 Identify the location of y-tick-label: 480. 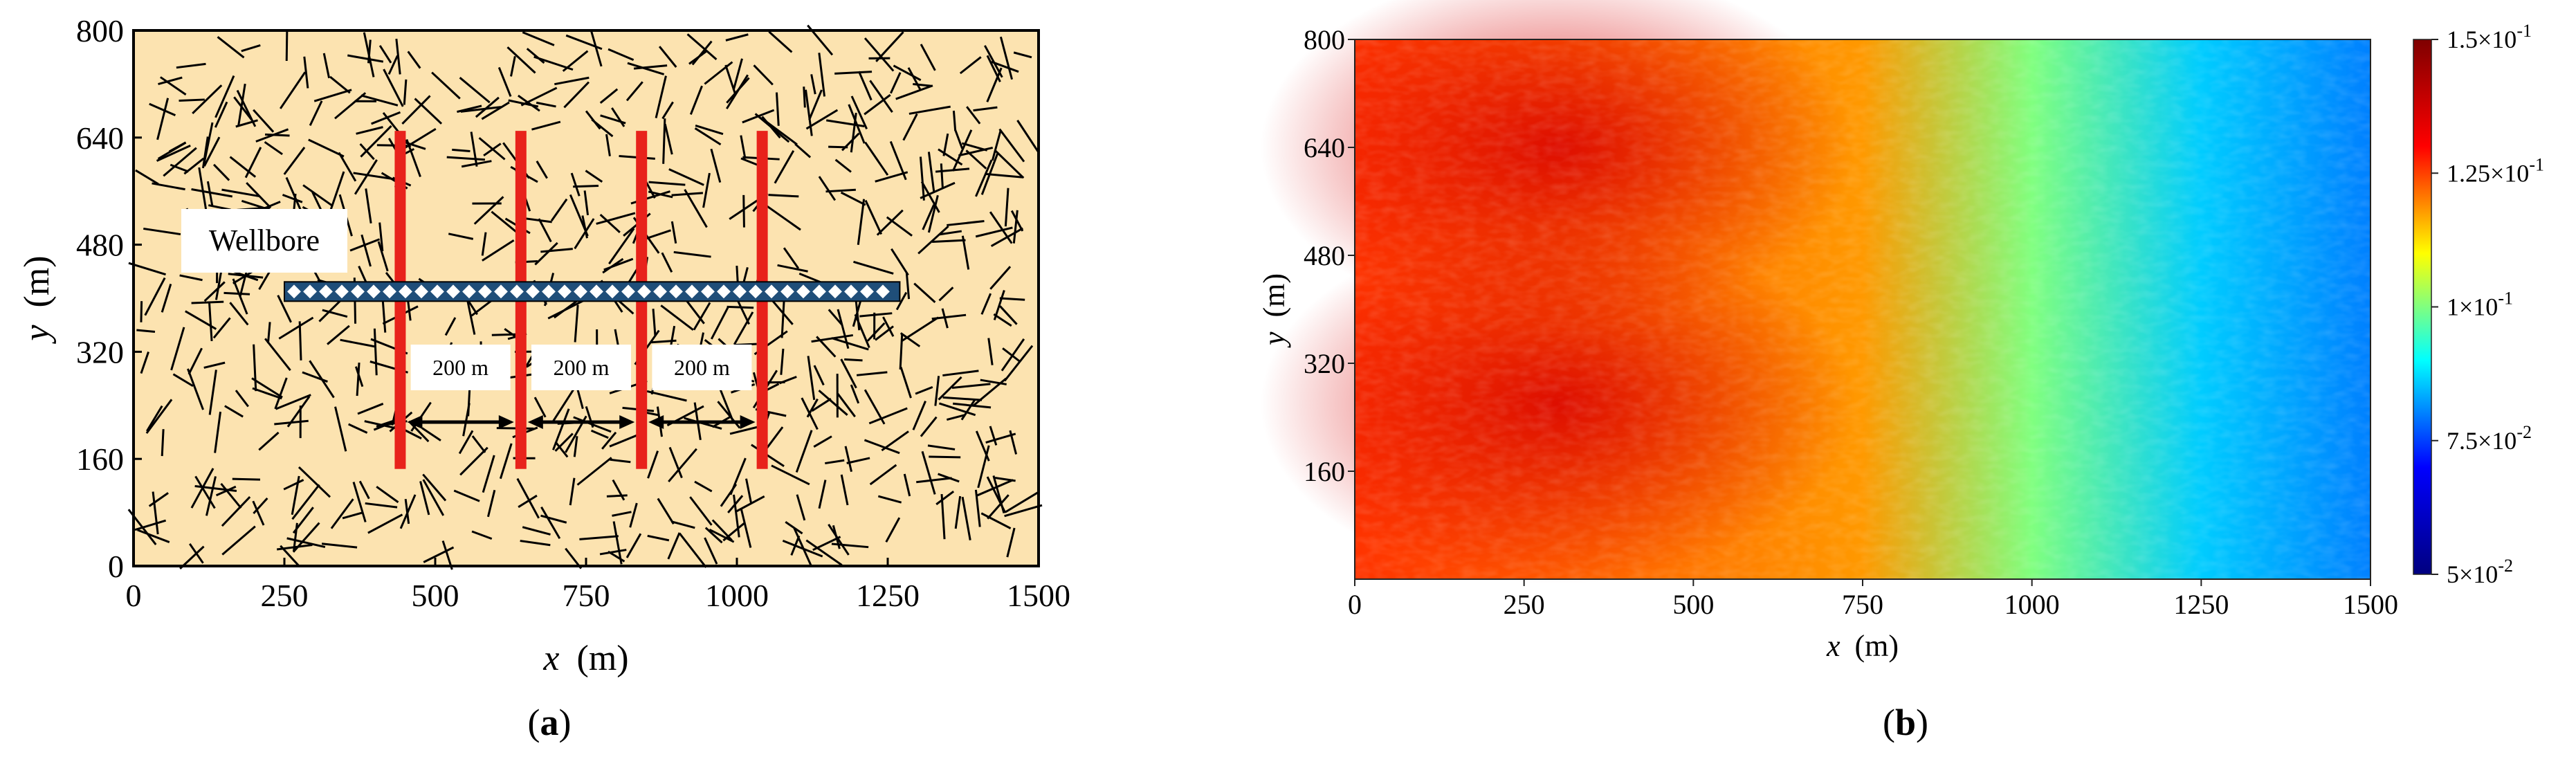
(1325, 255).